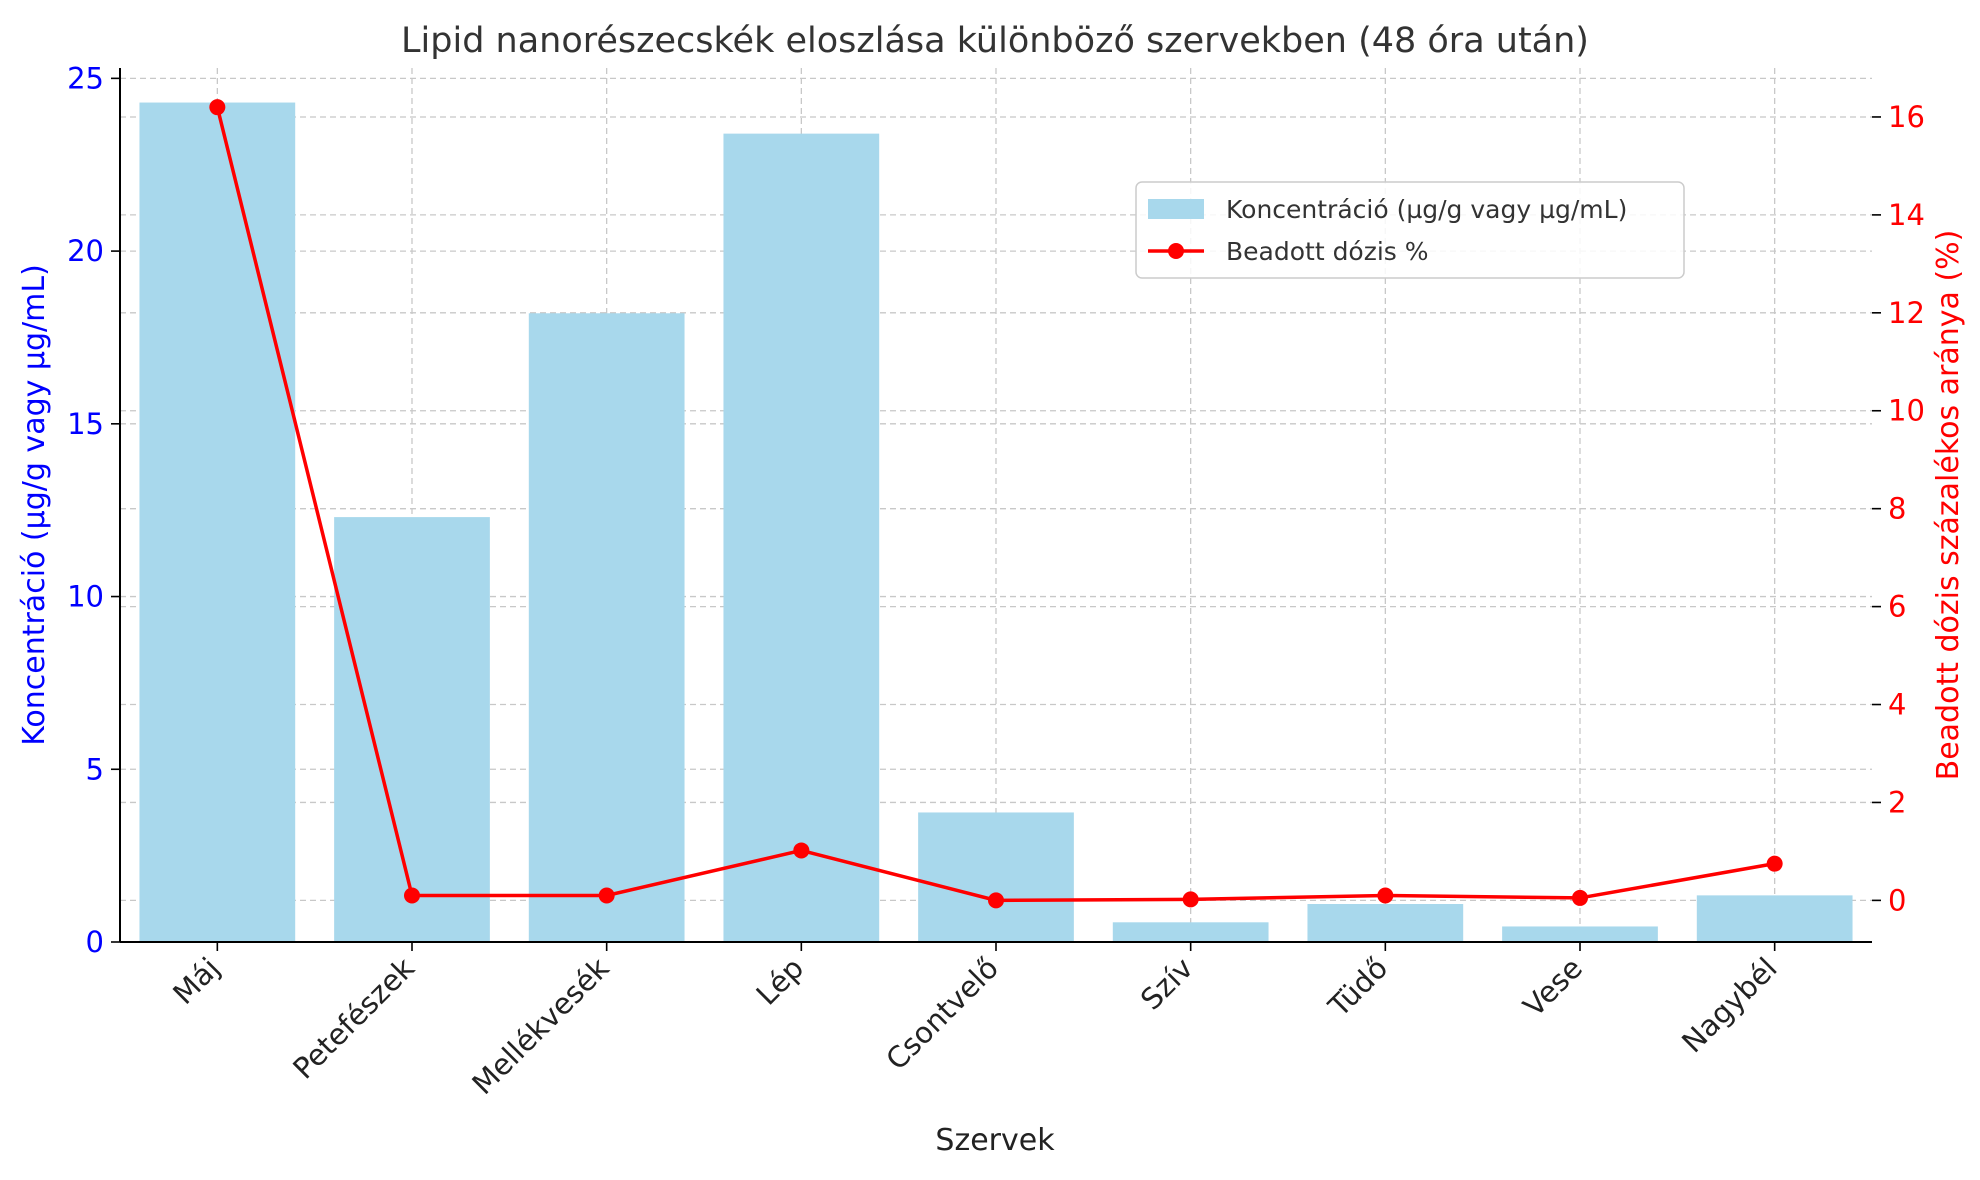 This screenshot has width=1980, height=1180. Describe the element at coordinates (1176, 251) in the screenshot. I see `legend-line-marker` at that location.